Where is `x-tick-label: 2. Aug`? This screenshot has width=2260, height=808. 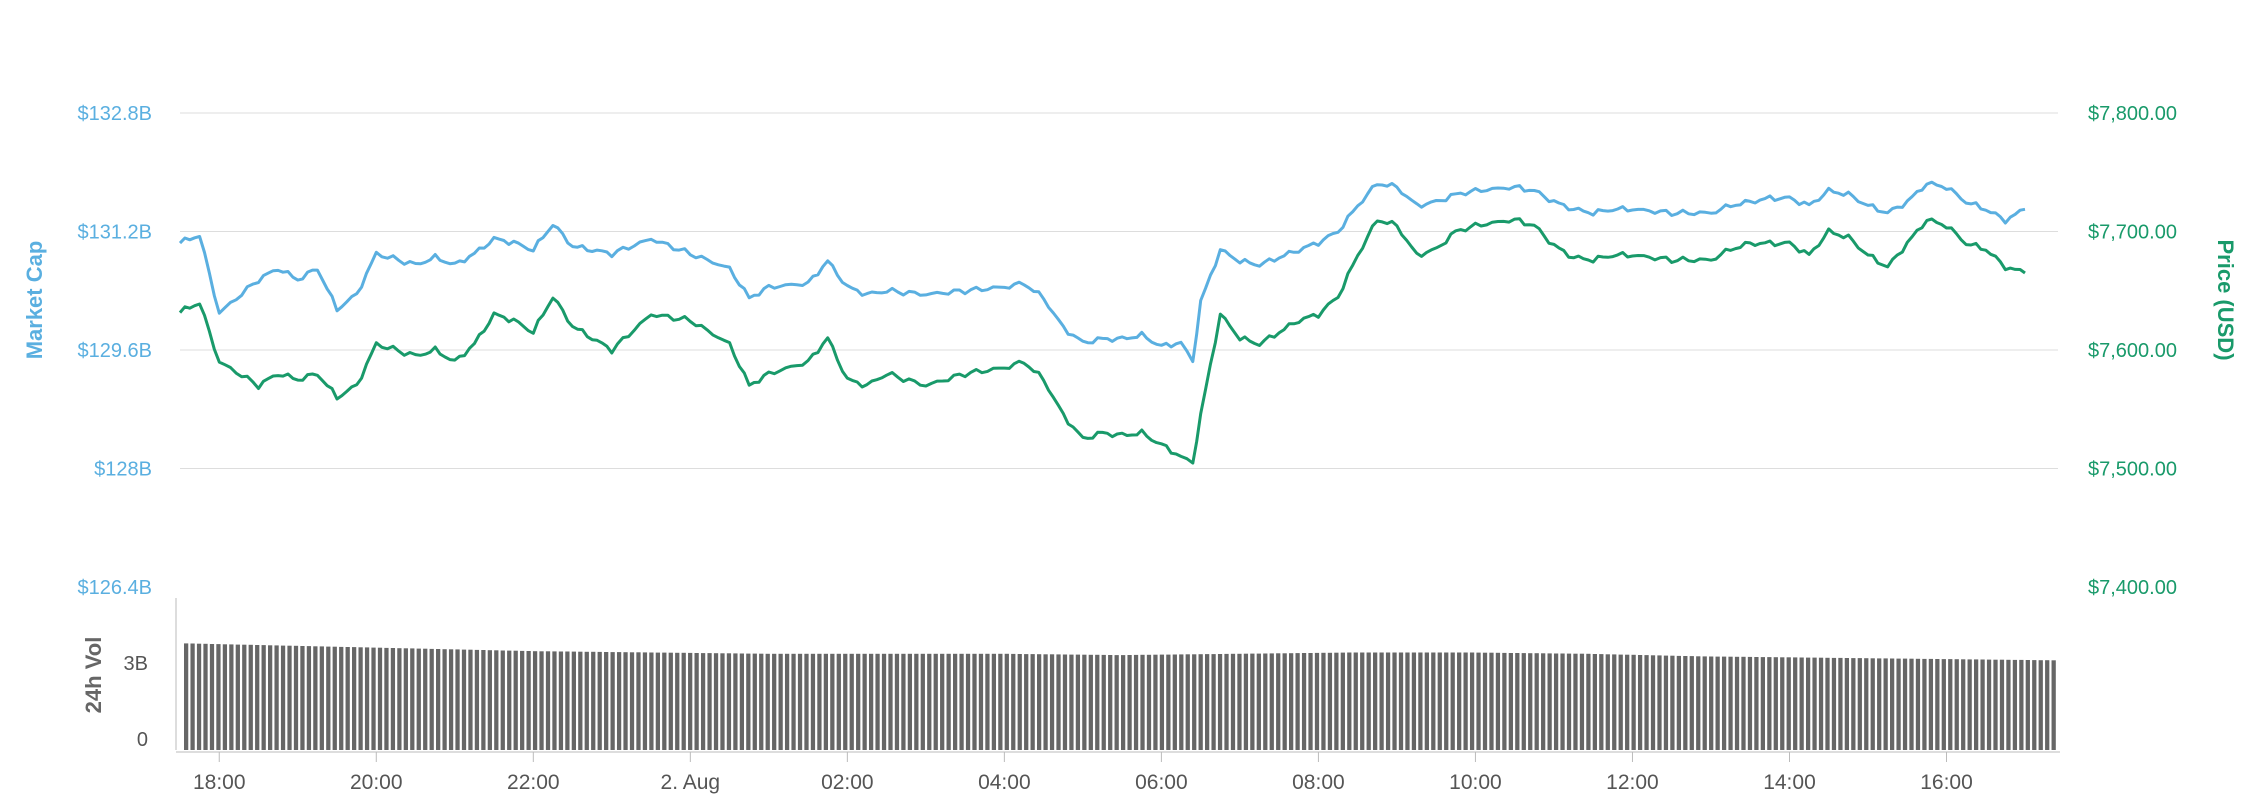
x-tick-label: 2. Aug is located at coordinates (691, 782).